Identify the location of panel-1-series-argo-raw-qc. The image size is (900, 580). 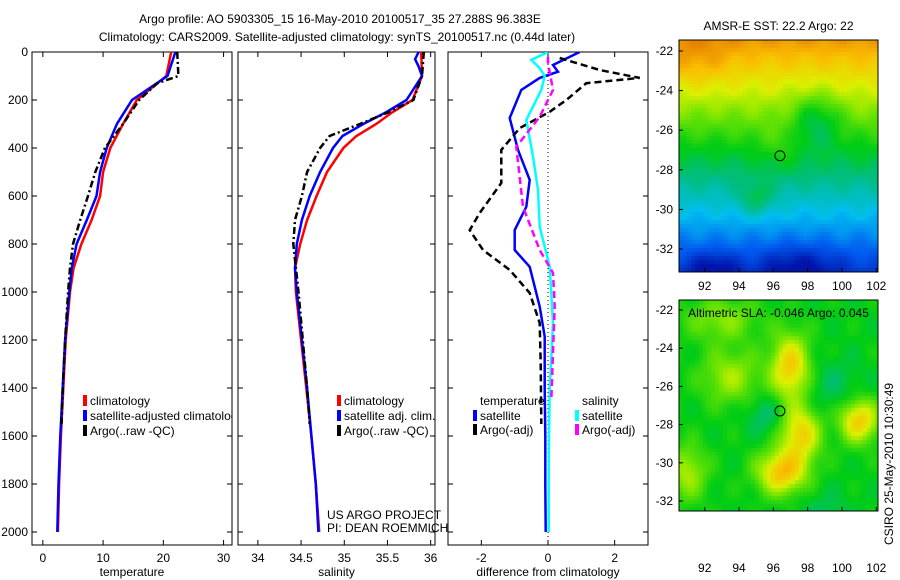
(120, 238).